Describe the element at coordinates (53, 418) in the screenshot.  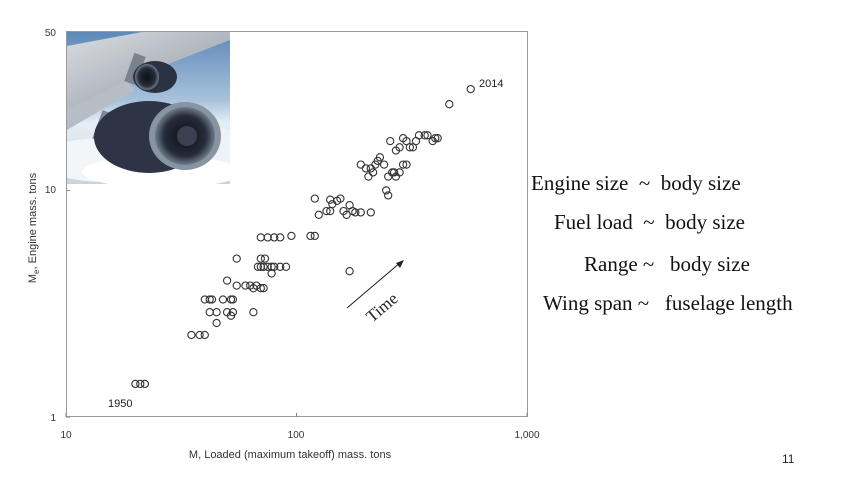
I see `y-tick-label: 1` at that location.